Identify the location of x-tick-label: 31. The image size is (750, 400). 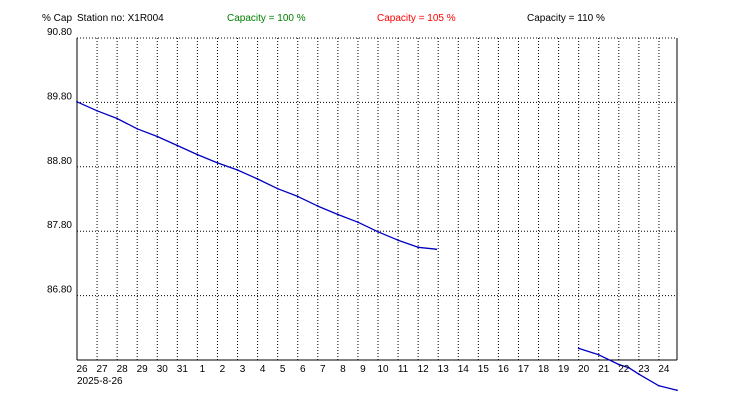
(183, 369).